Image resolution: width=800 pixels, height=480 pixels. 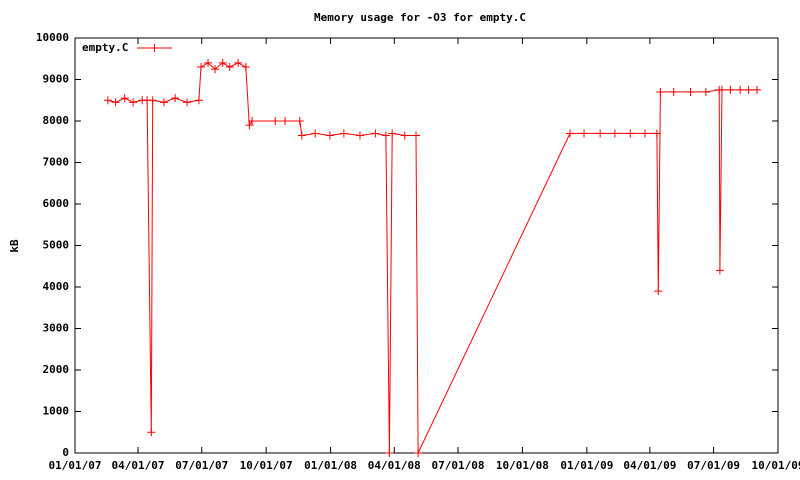 I want to click on y-tick-label: 8000, so click(x=56, y=120).